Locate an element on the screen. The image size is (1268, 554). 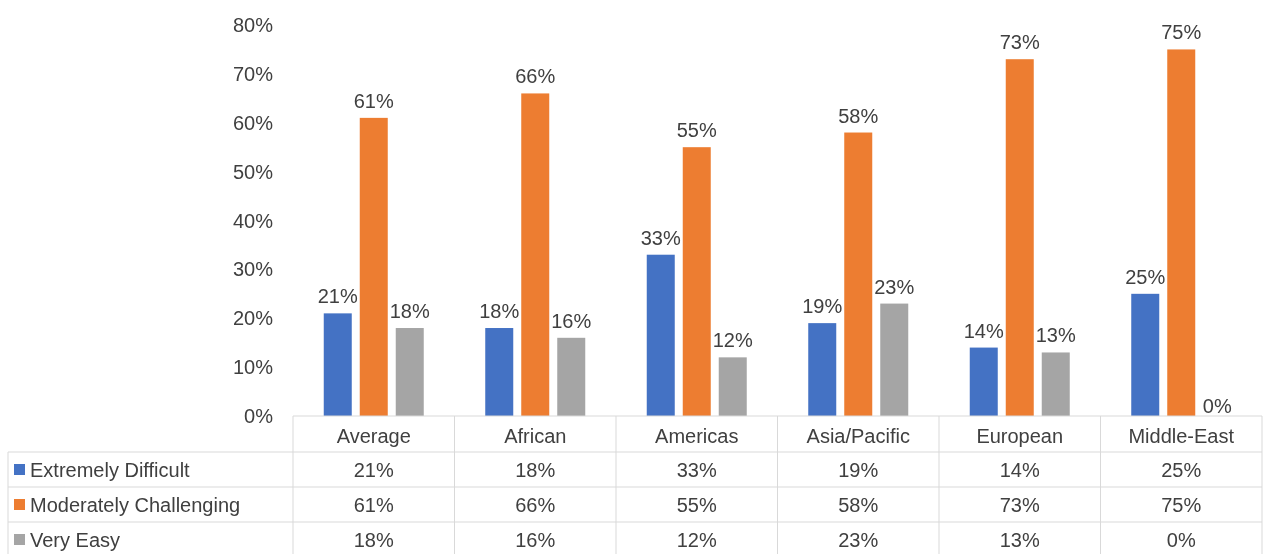
data-label: 33% is located at coordinates (696, 470).